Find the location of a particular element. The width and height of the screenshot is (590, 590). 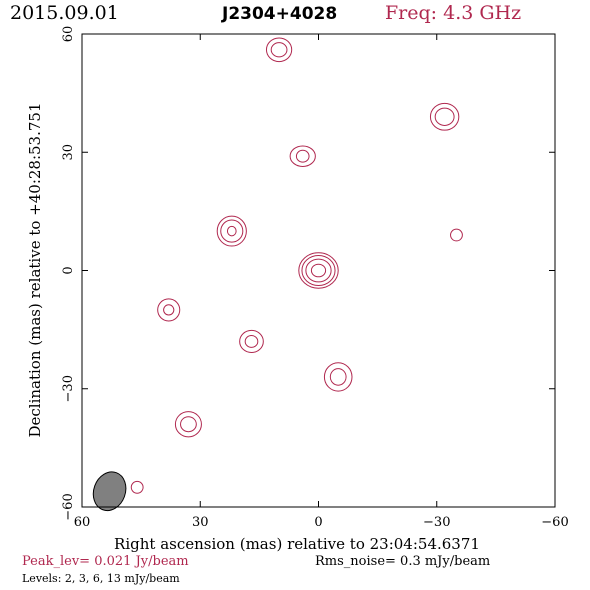

y-tick-label-3: 30 is located at coordinates (68, 152).